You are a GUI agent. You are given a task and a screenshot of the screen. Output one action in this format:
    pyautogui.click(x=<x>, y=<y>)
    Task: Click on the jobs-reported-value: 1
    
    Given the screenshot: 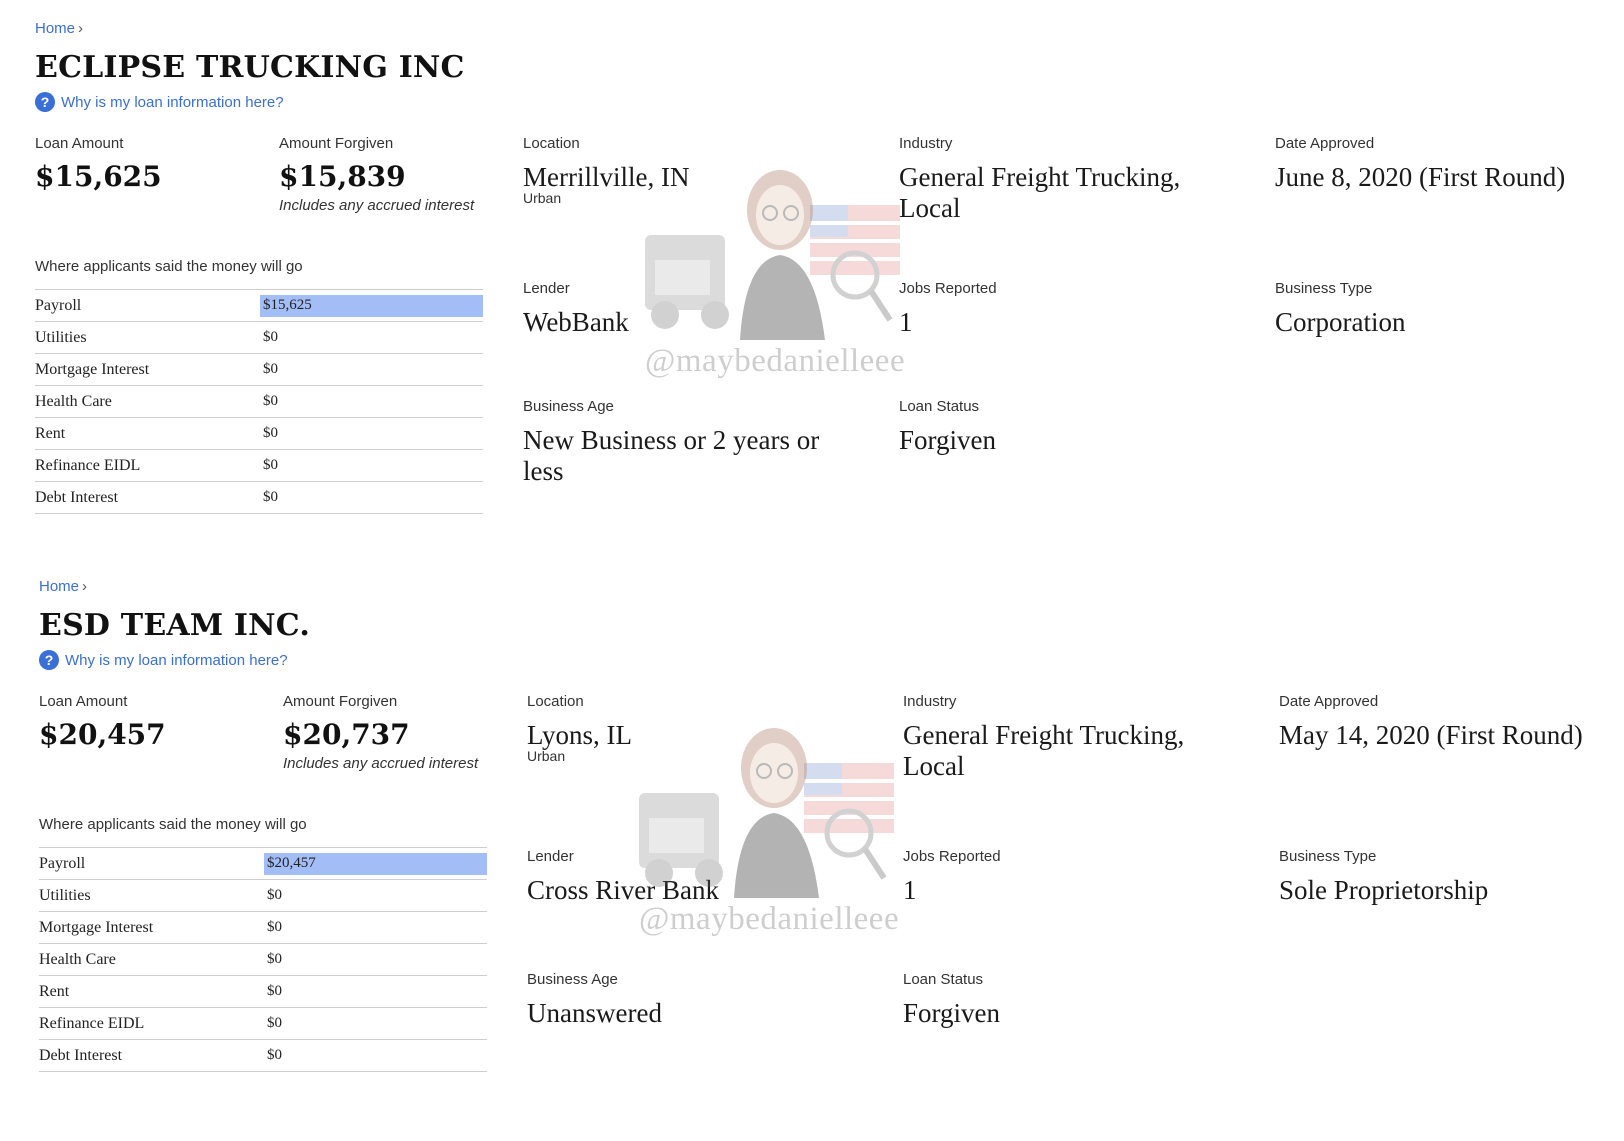 What is the action you would take?
    pyautogui.click(x=906, y=322)
    